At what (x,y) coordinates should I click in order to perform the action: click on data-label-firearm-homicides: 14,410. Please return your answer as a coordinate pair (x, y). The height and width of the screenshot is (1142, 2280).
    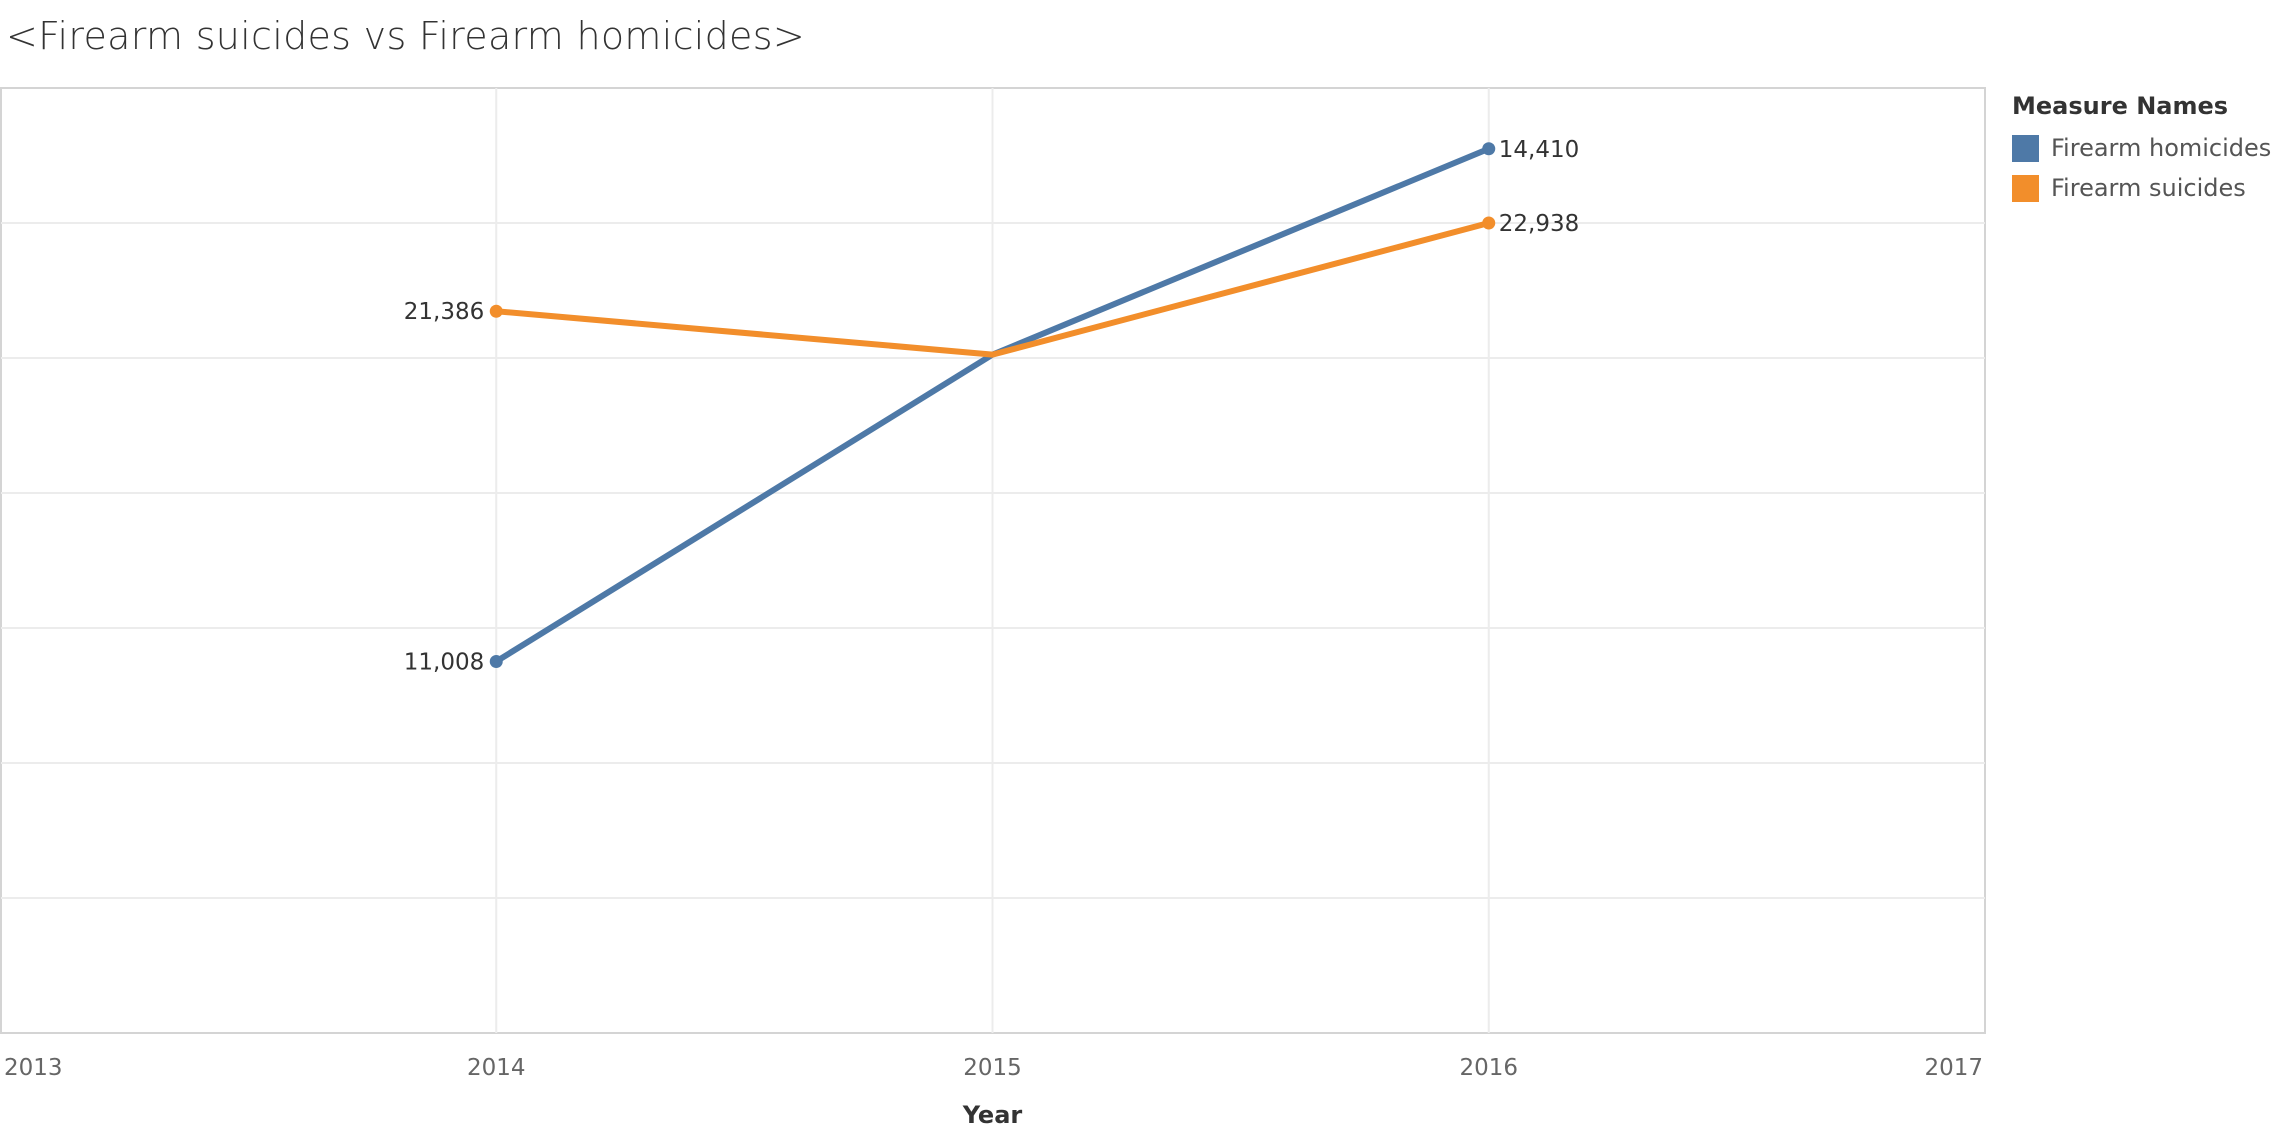
    Looking at the image, I should click on (1539, 150).